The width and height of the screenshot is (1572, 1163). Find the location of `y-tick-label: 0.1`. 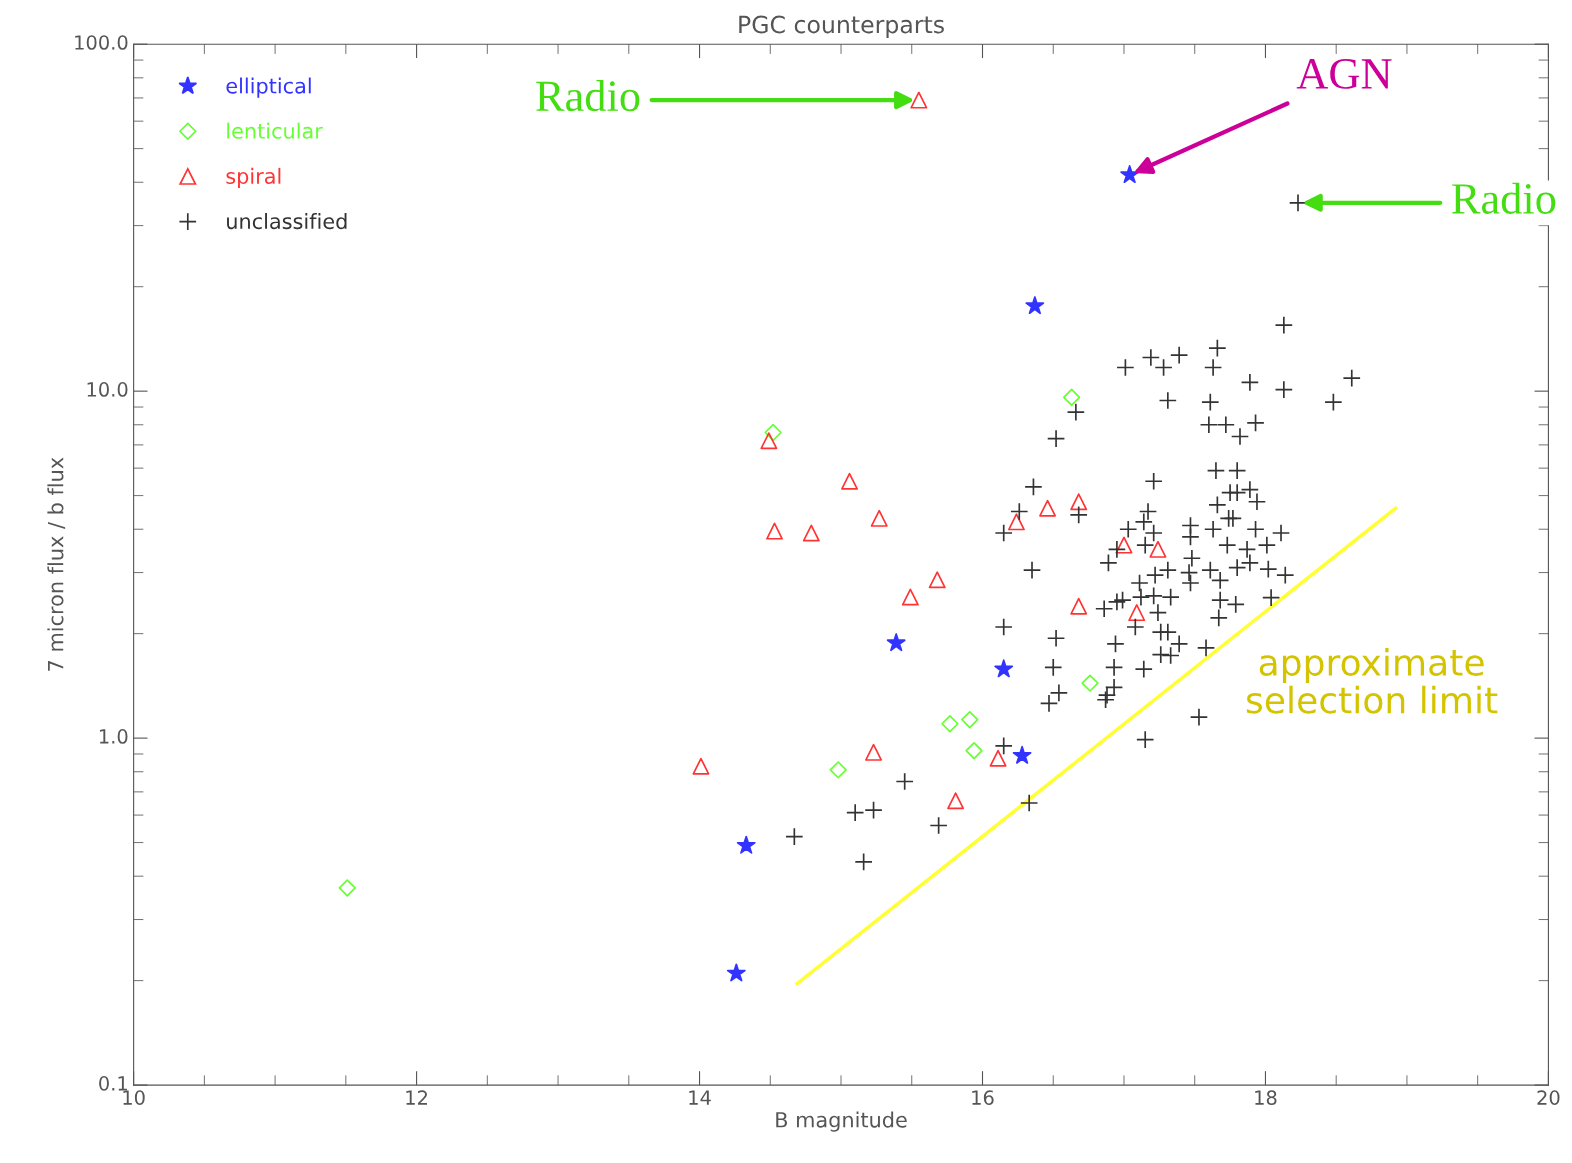

y-tick-label: 0.1 is located at coordinates (113, 1083).